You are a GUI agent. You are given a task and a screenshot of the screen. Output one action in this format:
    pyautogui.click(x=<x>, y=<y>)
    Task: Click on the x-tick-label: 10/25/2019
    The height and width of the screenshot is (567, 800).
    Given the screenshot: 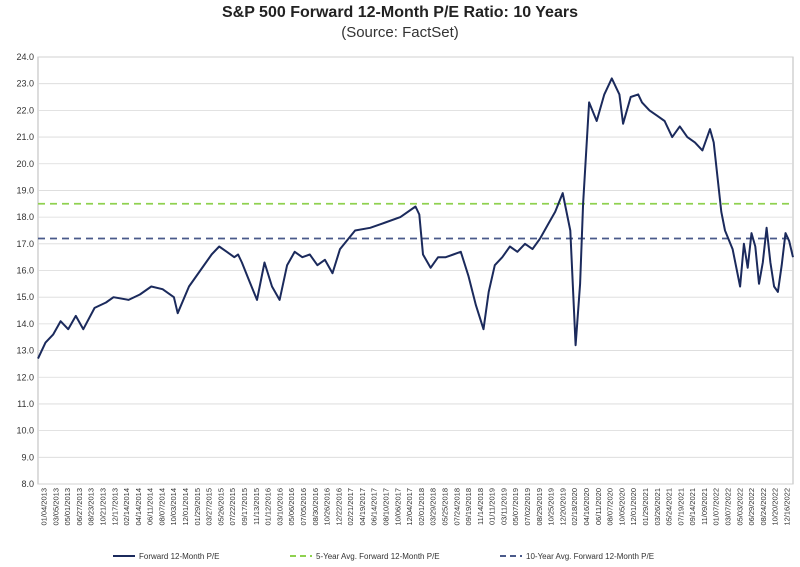 What is the action you would take?
    pyautogui.click(x=551, y=507)
    